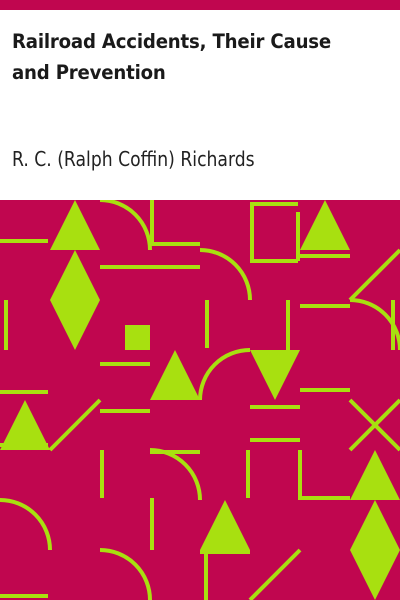 The width and height of the screenshot is (400, 600). Describe the element at coordinates (137, 337) in the screenshot. I see `pattern-square` at that location.